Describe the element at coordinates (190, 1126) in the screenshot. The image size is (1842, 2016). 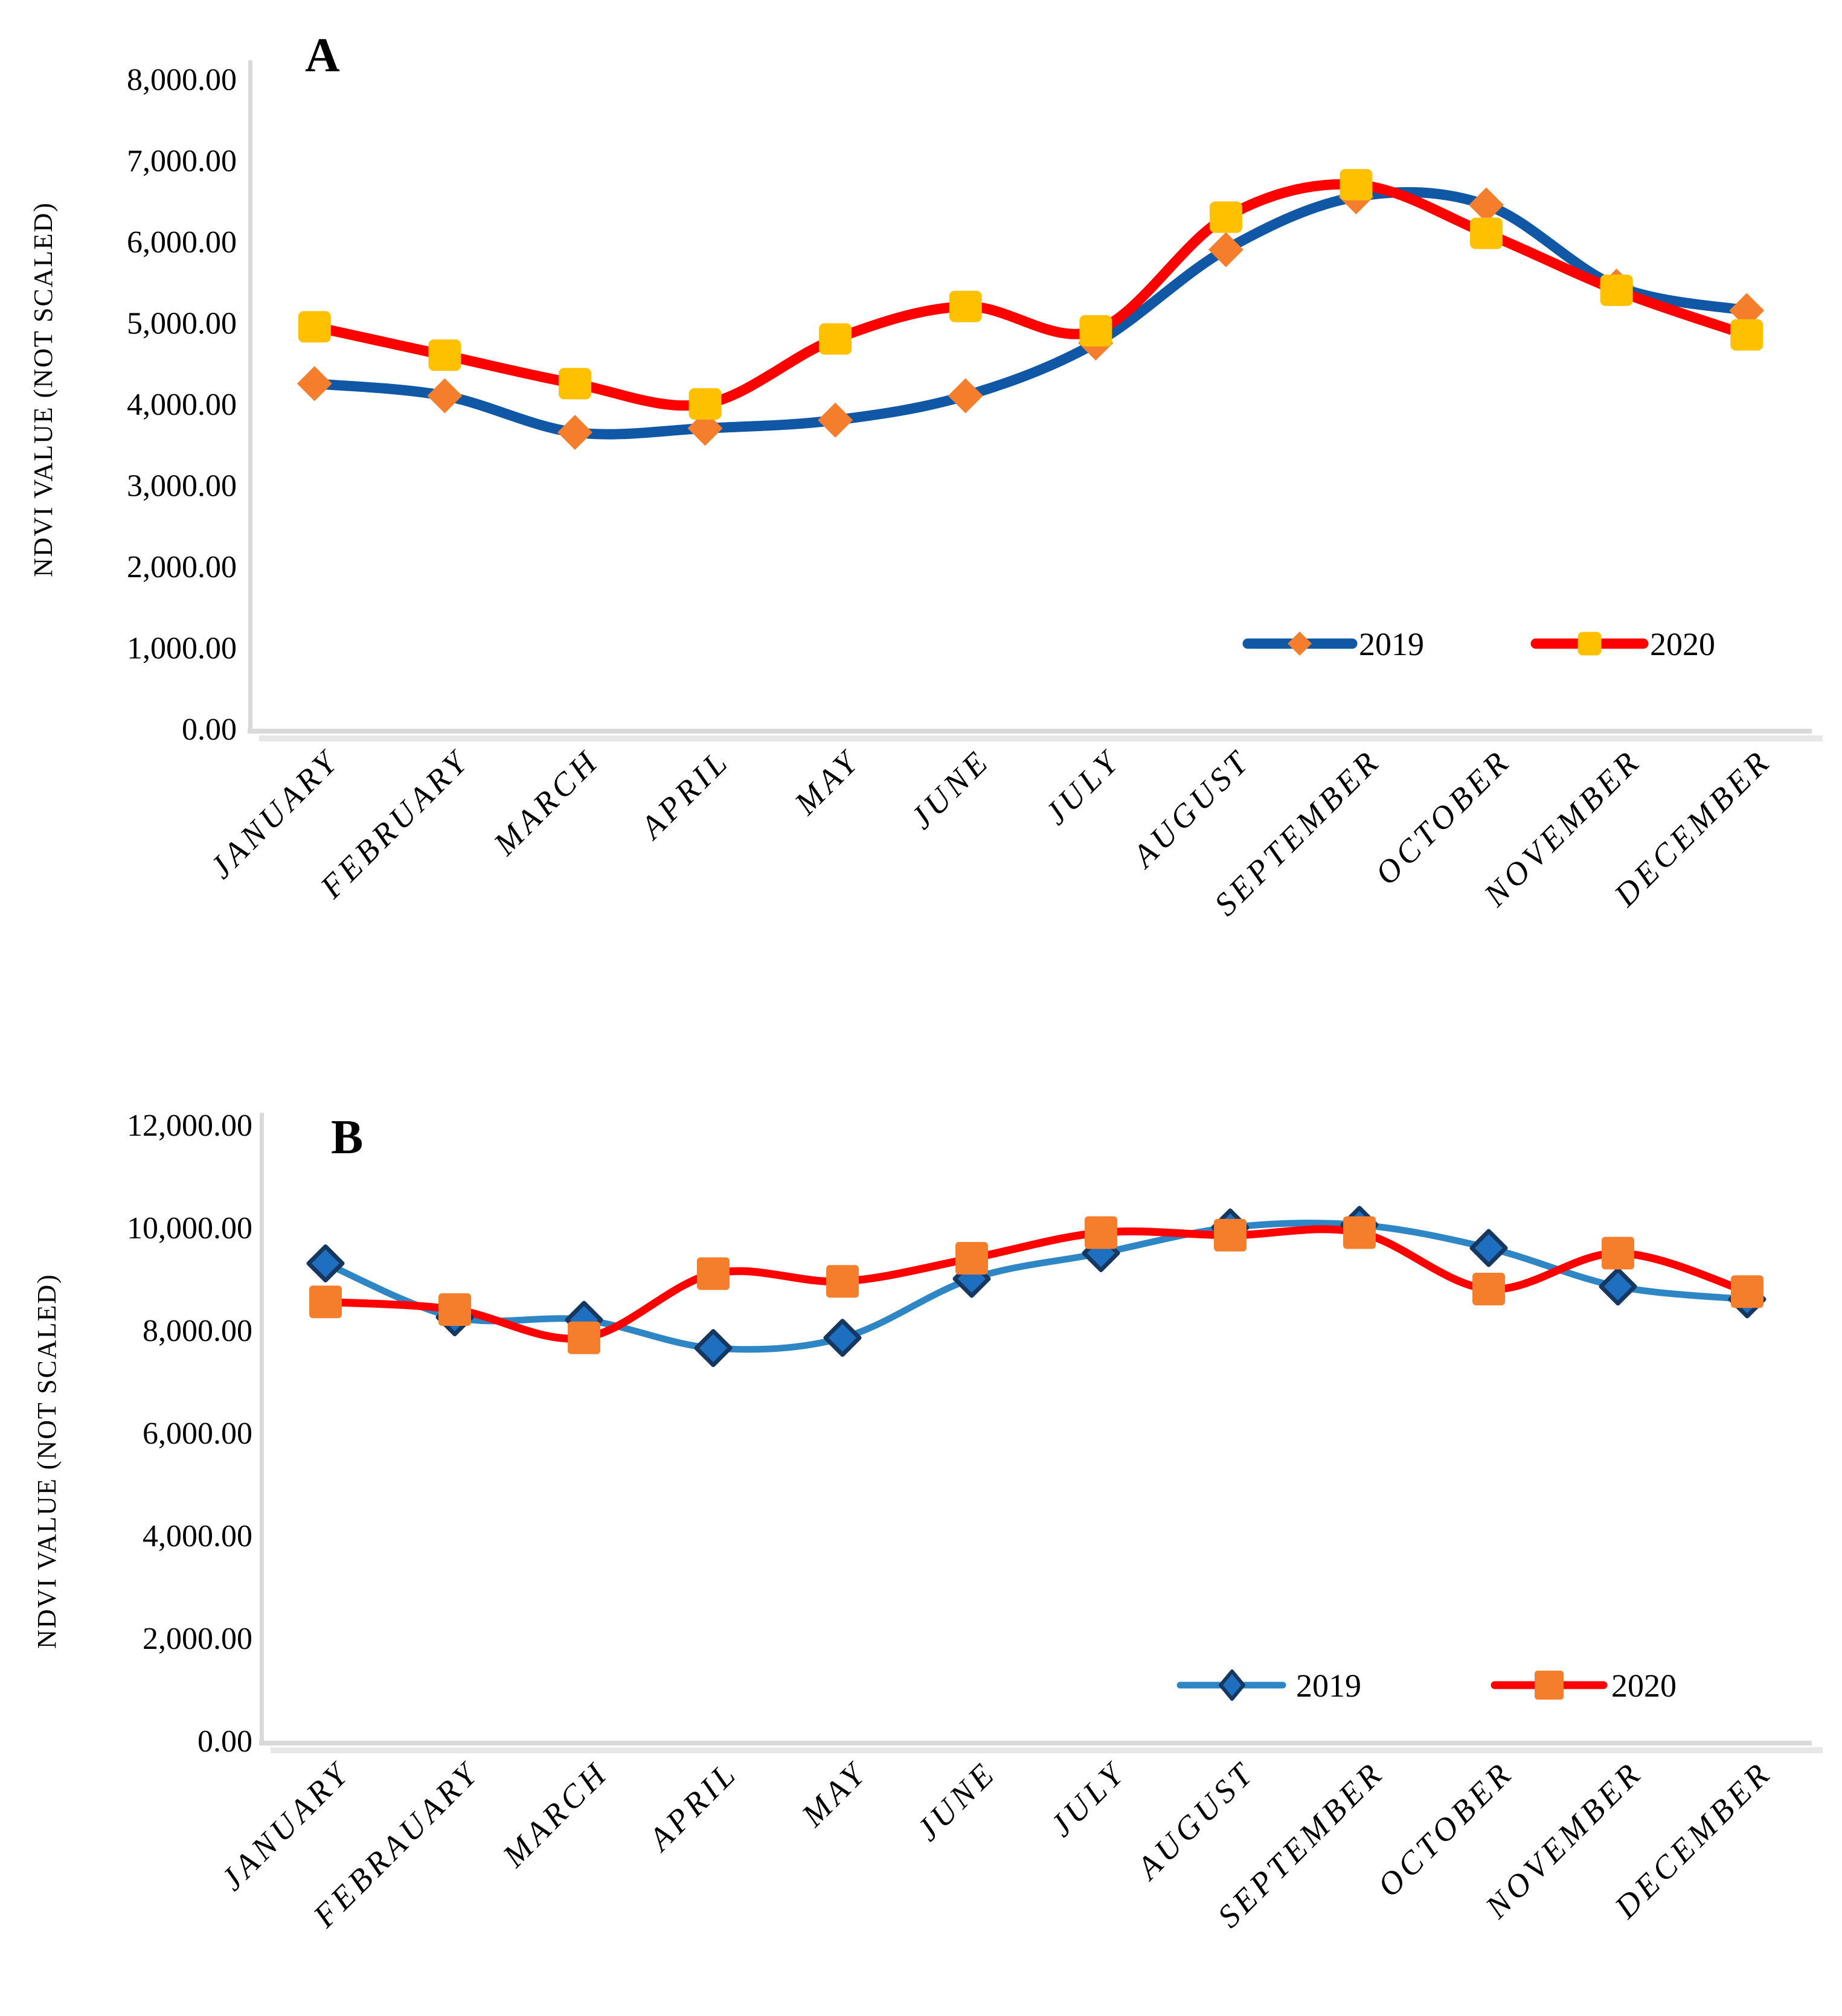
I see `y-tick-label: 12,000.00` at that location.